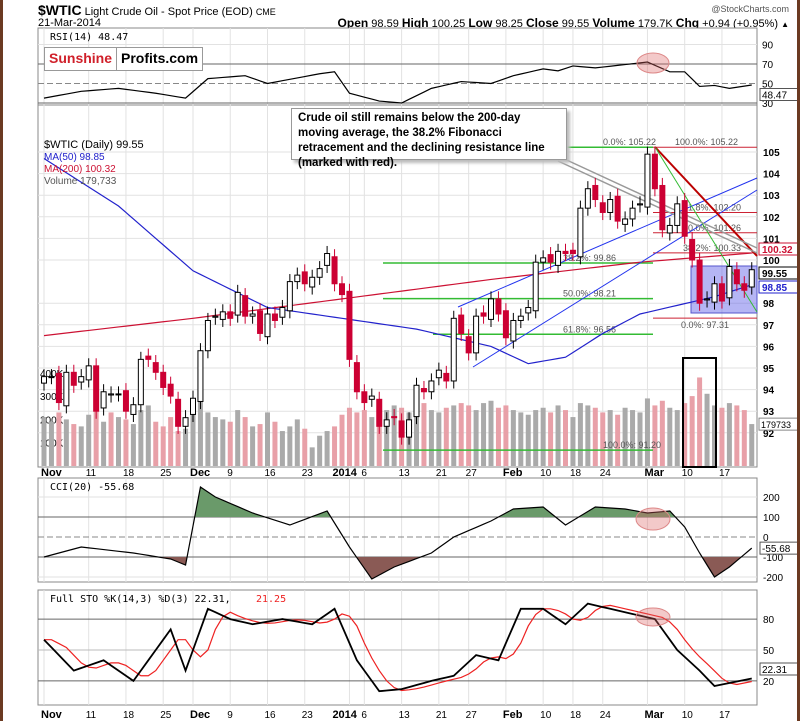 The width and height of the screenshot is (800, 721). Describe the element at coordinates (230, 473) in the screenshot. I see `x-tick-label: 9` at that location.